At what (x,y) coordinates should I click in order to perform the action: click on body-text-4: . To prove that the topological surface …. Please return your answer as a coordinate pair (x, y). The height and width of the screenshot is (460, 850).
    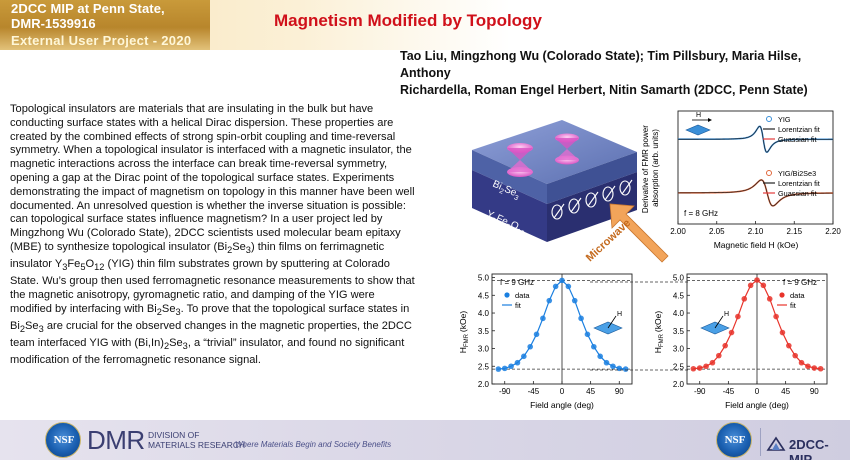
    Looking at the image, I should click on (210, 317).